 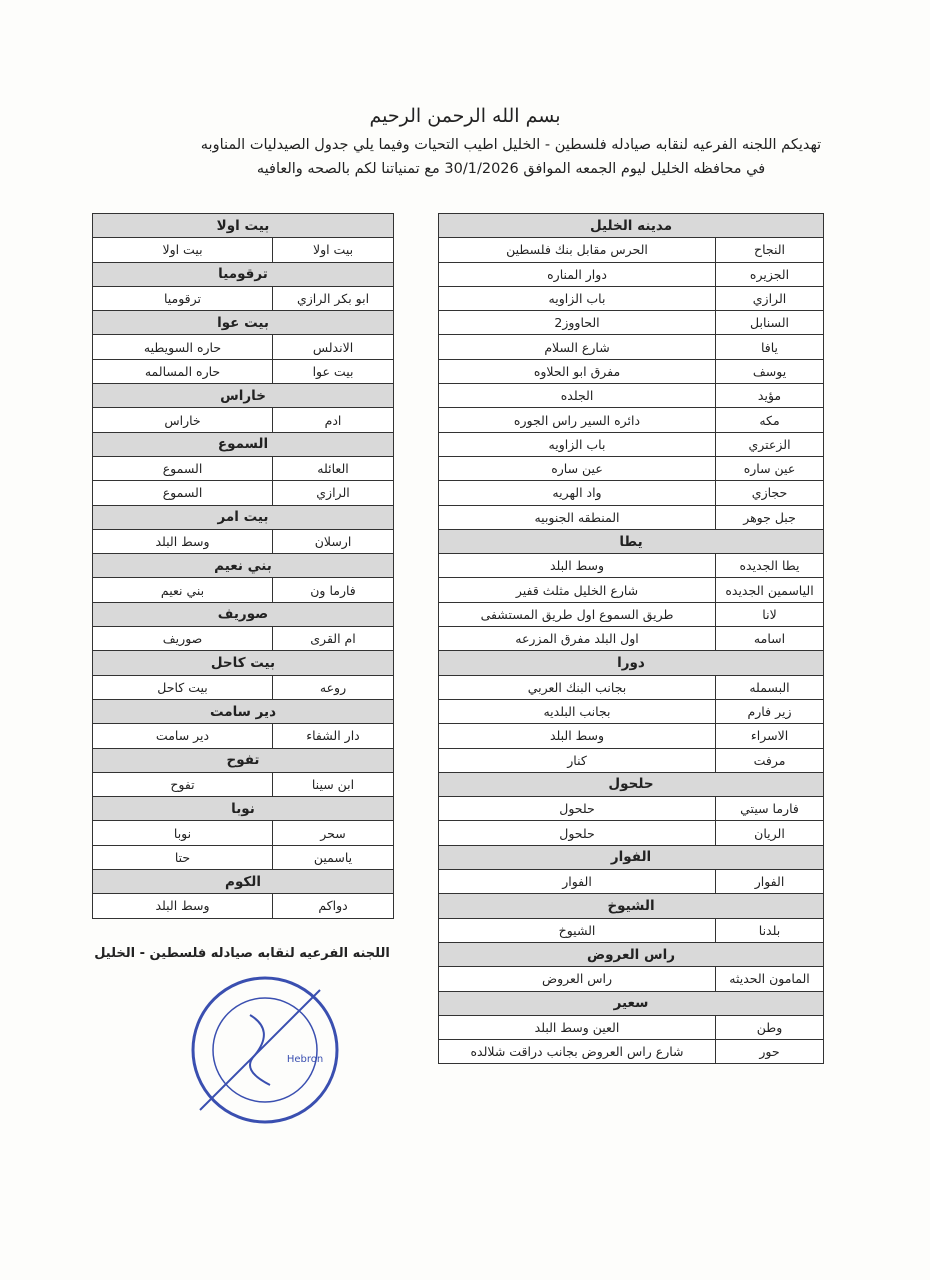 What do you see at coordinates (182, 299) in the screenshot?
I see `pharmacy-location: ترقوميا` at bounding box center [182, 299].